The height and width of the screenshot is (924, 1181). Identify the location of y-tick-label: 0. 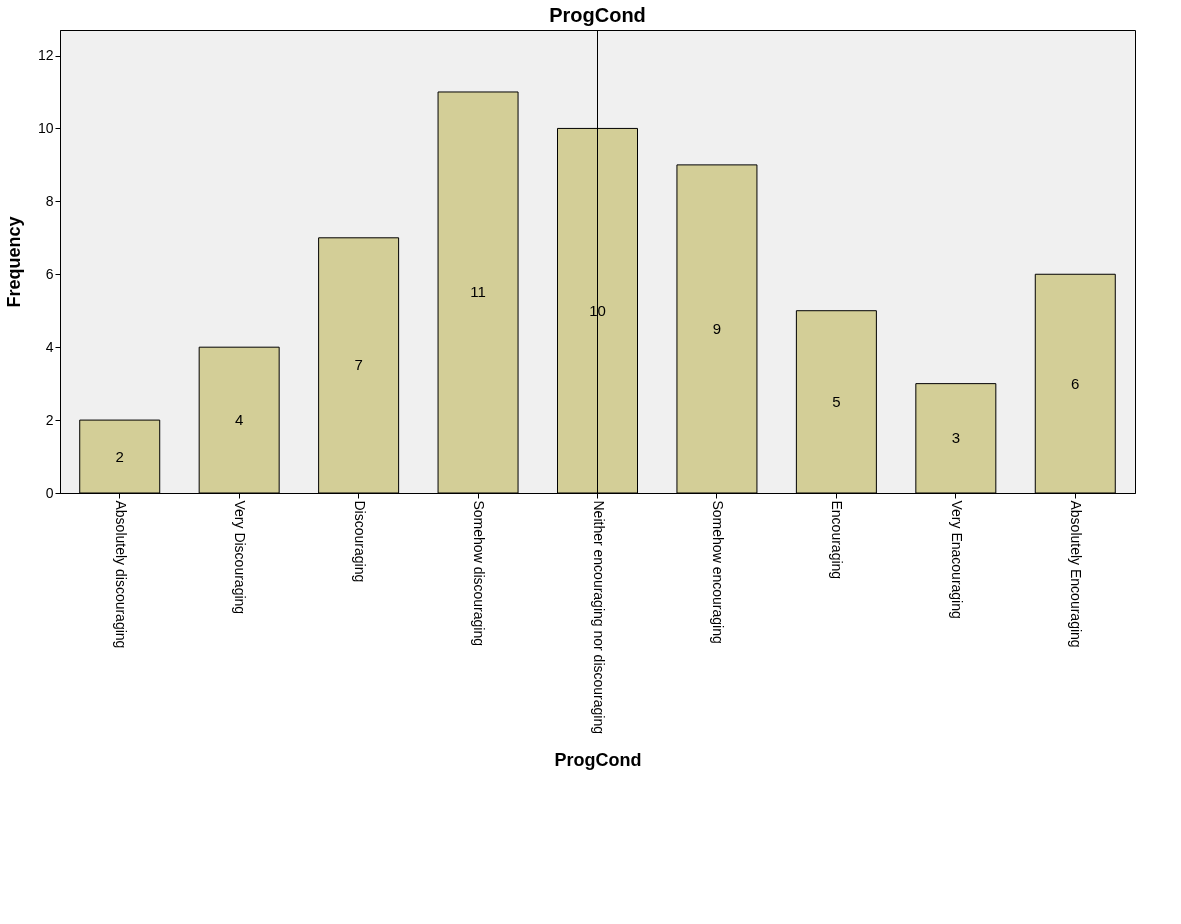
(49, 492).